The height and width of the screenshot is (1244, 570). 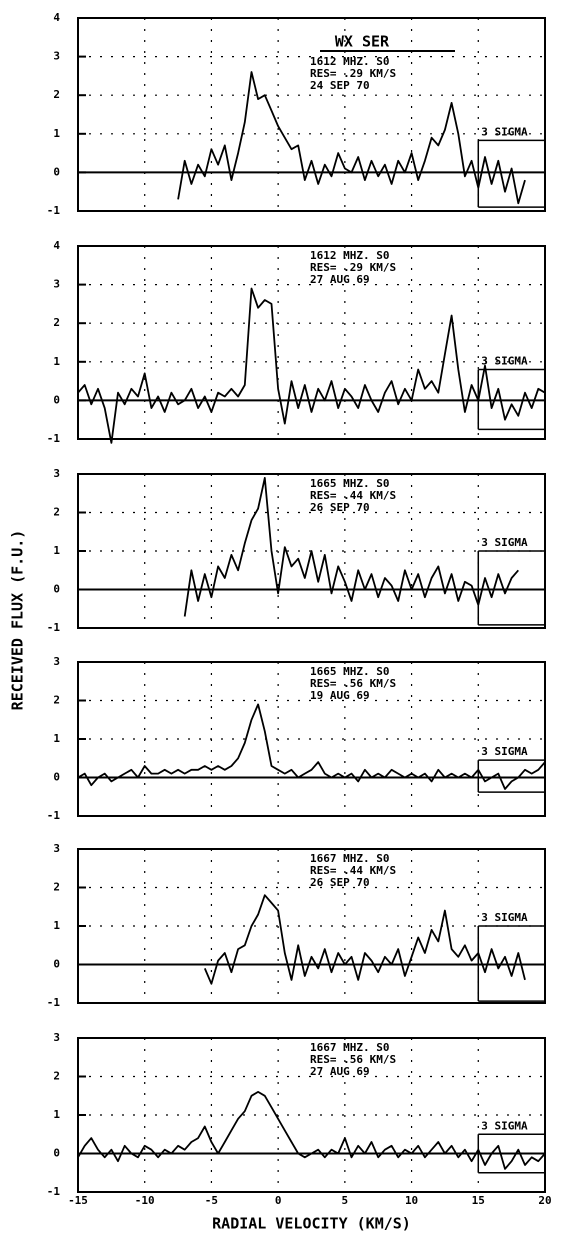 What do you see at coordinates (362, 42) in the screenshot?
I see `chart-title: WX SER` at bounding box center [362, 42].